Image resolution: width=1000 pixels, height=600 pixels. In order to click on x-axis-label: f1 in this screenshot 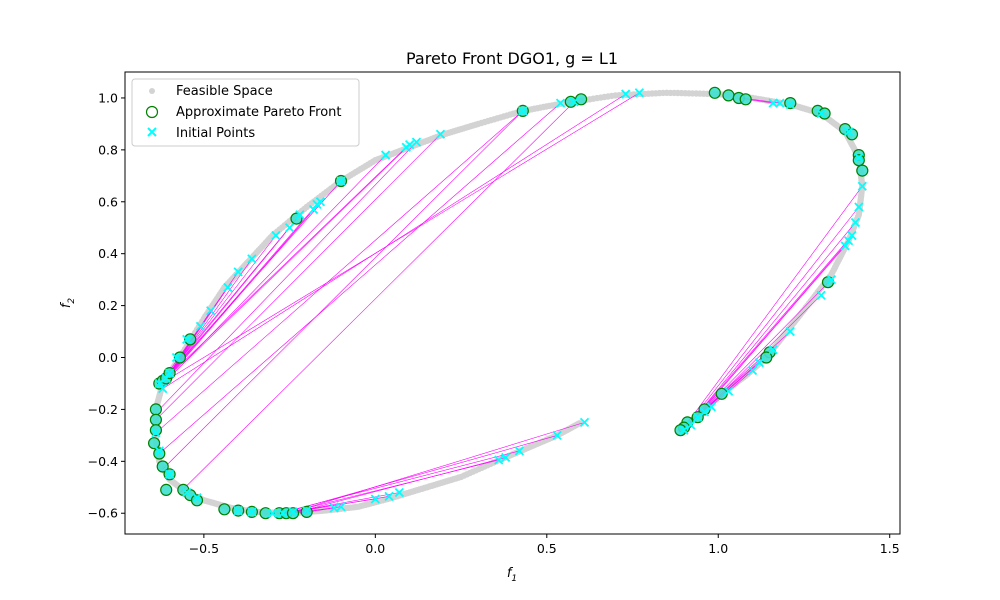, I will do `click(512, 575)`.